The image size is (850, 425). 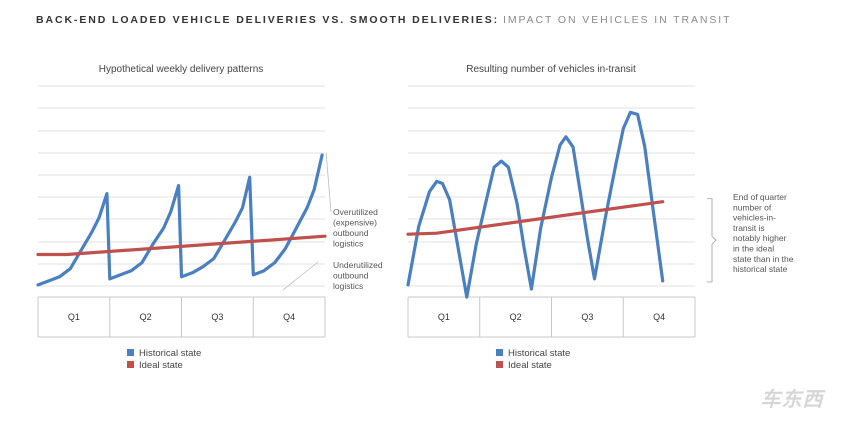 I want to click on annotation-line: in the ideal, so click(x=753, y=249).